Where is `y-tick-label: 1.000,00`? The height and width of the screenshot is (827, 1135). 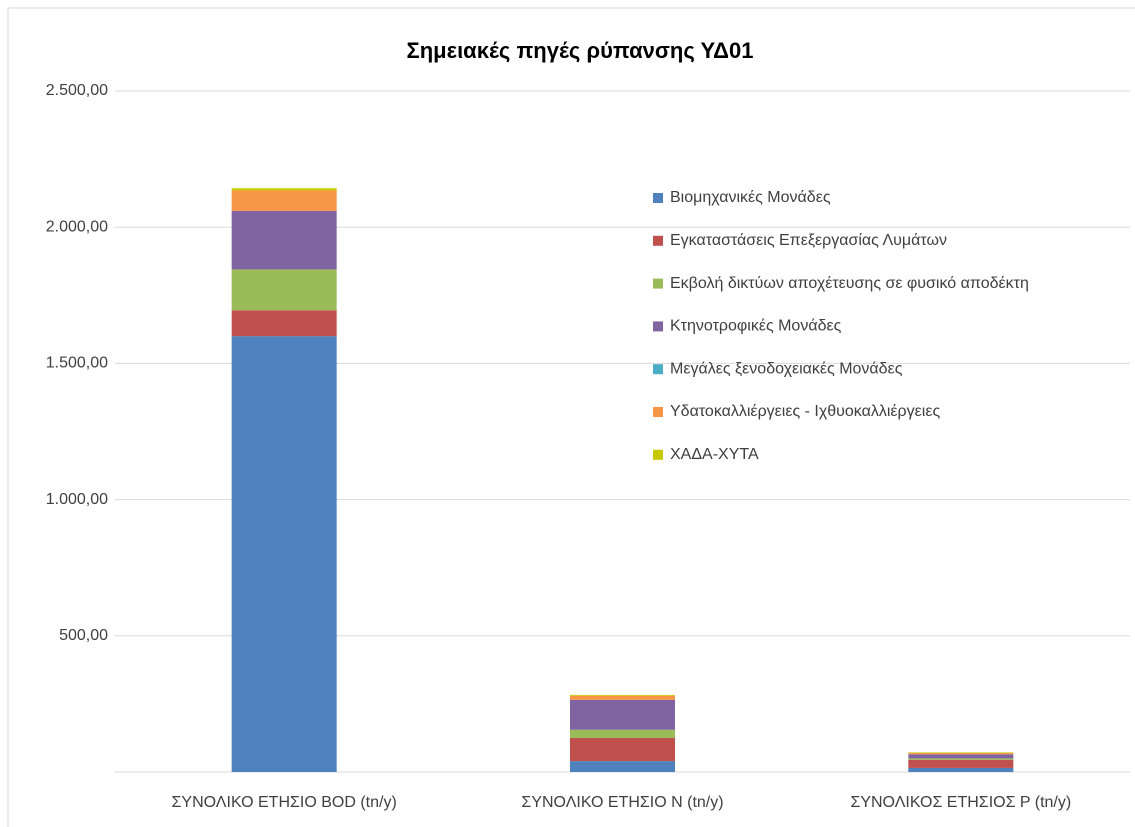
y-tick-label: 1.000,00 is located at coordinates (77, 499).